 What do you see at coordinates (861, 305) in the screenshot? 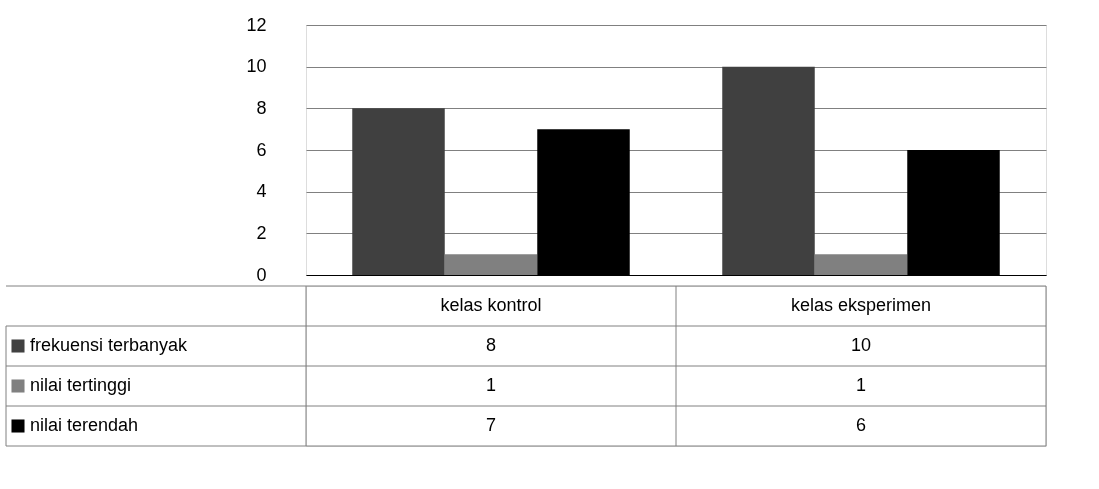
I see `x-tick-label: kelas eksperimen` at bounding box center [861, 305].